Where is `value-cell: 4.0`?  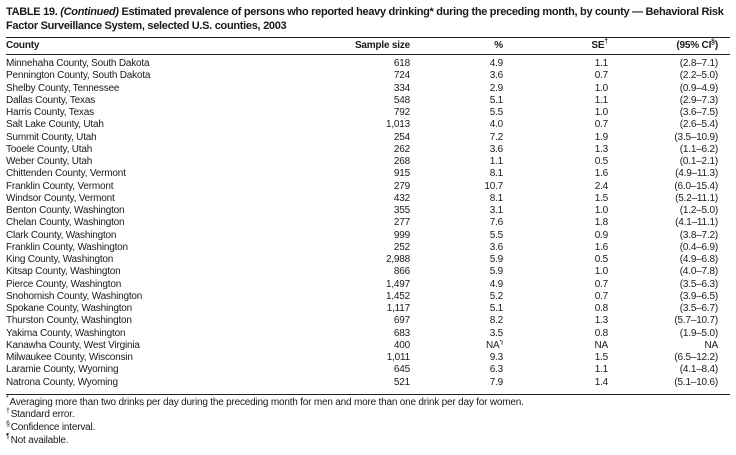
value-cell: 4.0 is located at coordinates (496, 125).